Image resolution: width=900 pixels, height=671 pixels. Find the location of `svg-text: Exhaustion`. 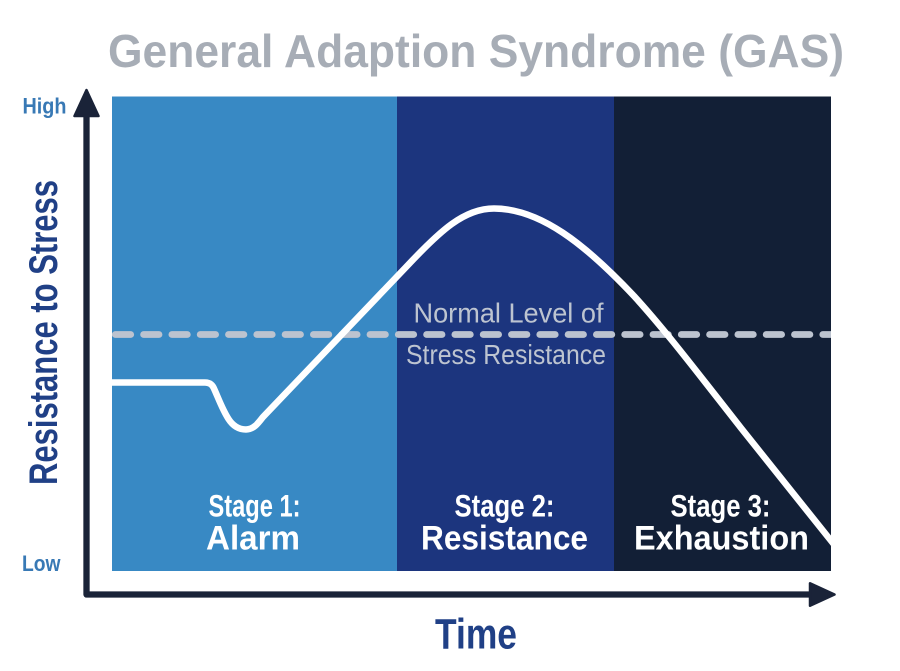

svg-text: Exhaustion is located at coordinates (721, 539).